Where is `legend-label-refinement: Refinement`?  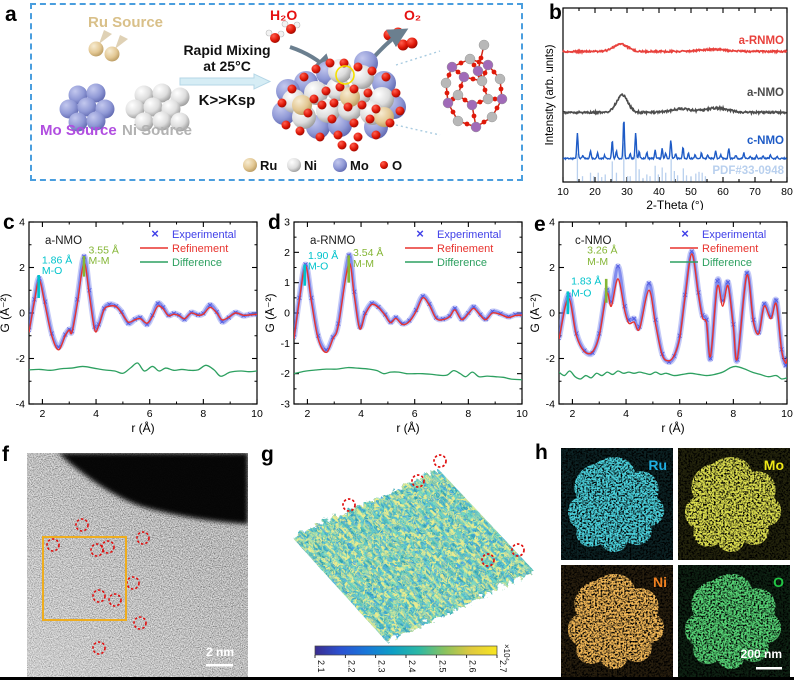
legend-label-refinement: Refinement is located at coordinates (200, 249).